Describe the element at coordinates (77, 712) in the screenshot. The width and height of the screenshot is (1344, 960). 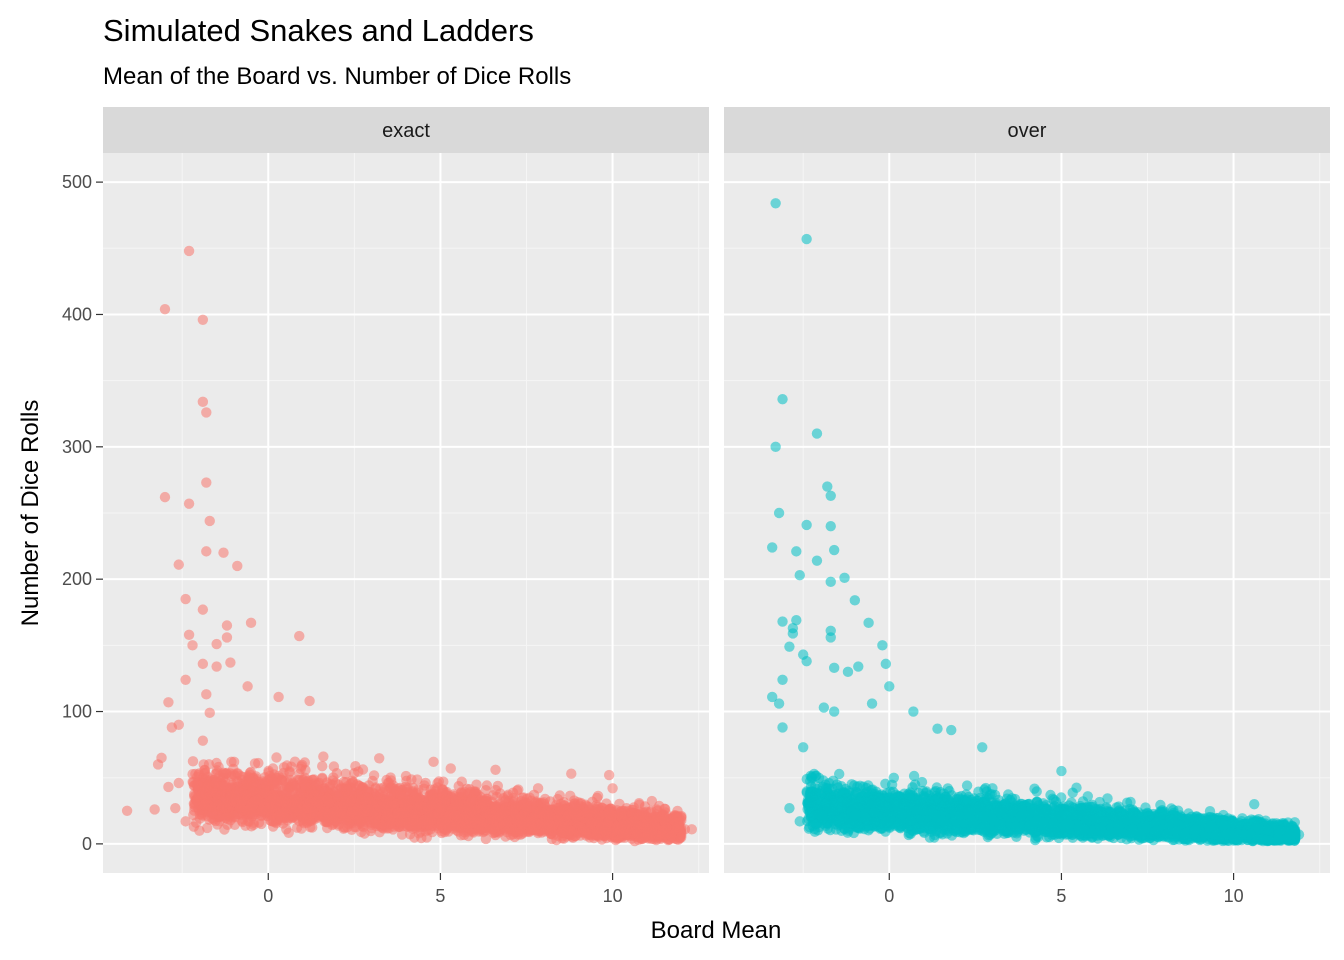
I see `y-tick-label: 100` at that location.